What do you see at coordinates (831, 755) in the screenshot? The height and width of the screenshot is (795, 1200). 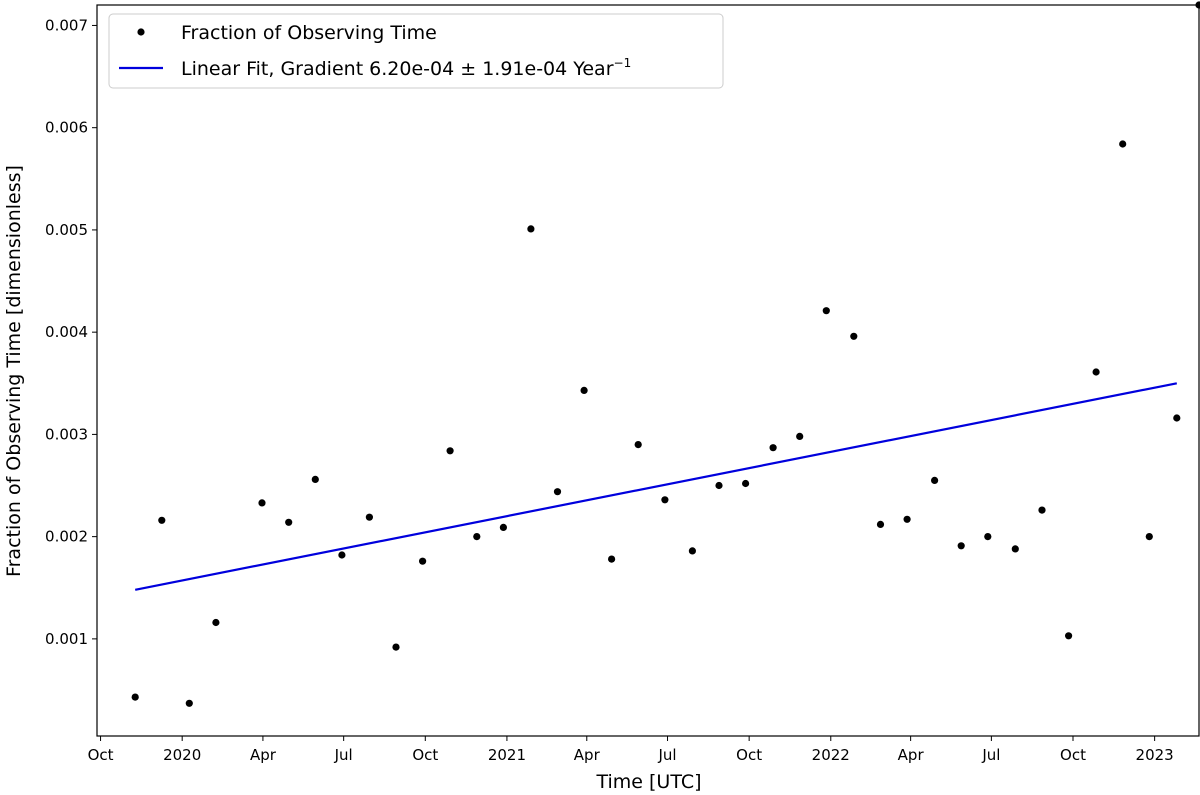 I see `x-tick-label: 2022` at bounding box center [831, 755].